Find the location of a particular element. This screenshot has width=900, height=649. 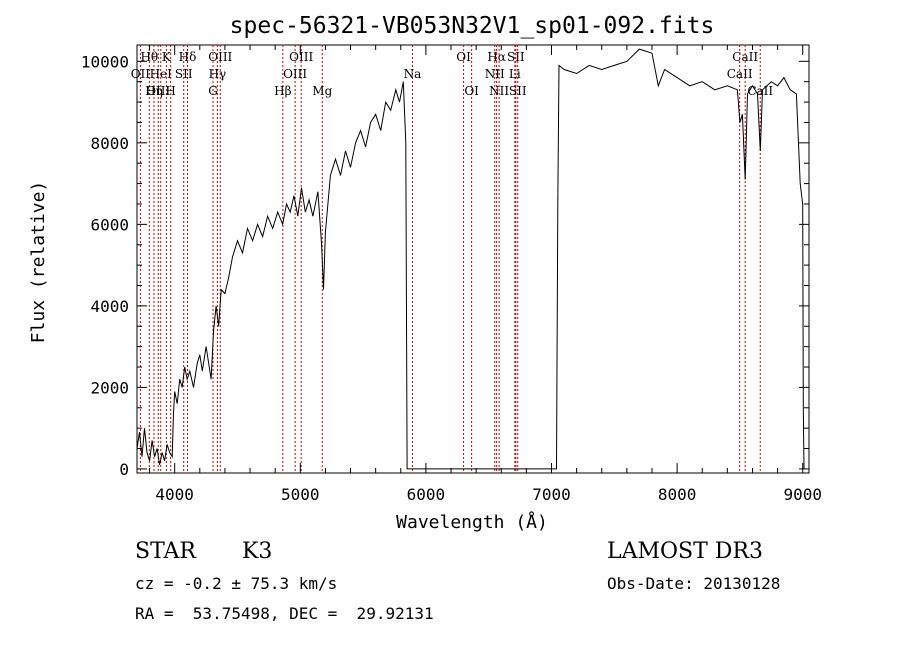

x-tick-label: 7000 is located at coordinates (551, 494).